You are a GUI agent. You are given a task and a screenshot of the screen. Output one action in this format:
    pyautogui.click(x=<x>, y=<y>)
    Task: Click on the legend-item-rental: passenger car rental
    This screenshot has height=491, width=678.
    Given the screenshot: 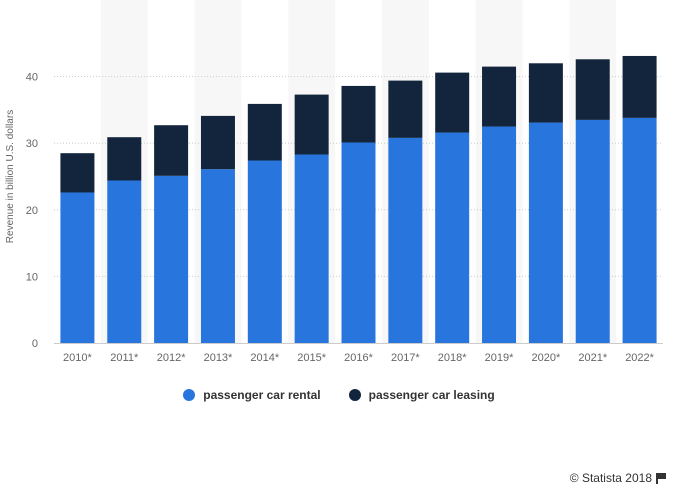 What is the action you would take?
    pyautogui.click(x=252, y=395)
    